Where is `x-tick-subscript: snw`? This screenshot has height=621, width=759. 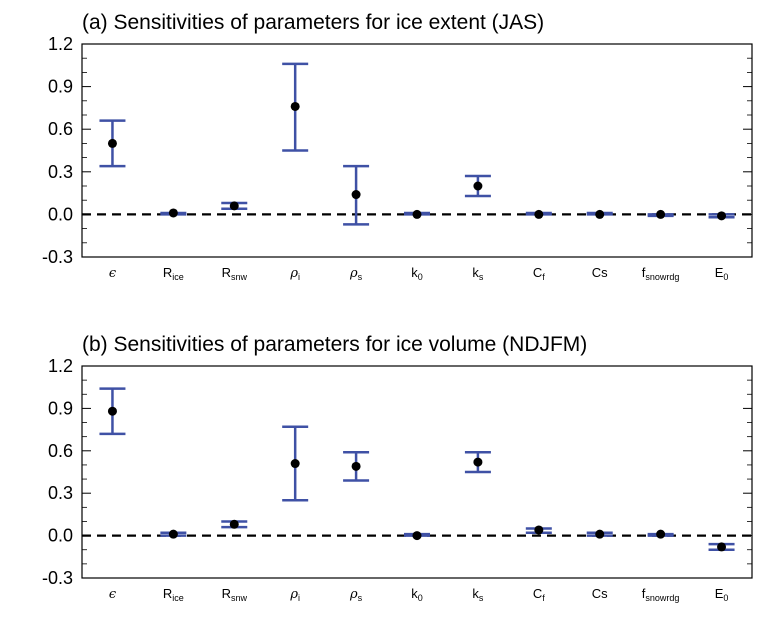 x-tick-subscript: snw is located at coordinates (239, 277).